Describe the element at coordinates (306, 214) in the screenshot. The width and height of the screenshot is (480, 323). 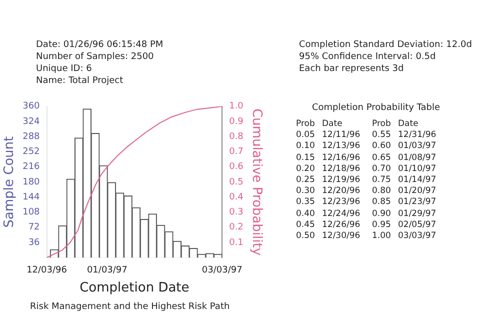
I see `text: 0.40` at that location.